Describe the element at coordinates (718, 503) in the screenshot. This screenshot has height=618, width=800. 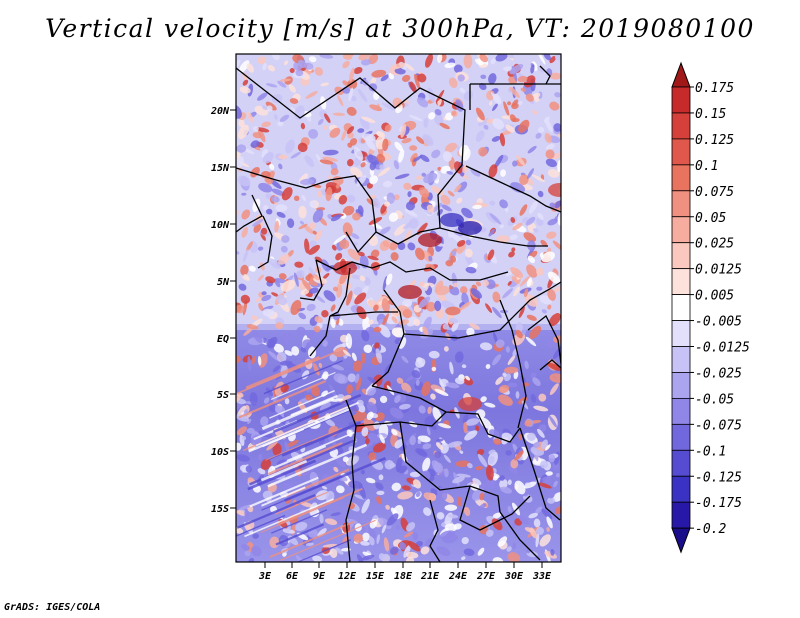
I see `colorbar-label: -0.175` at that location.